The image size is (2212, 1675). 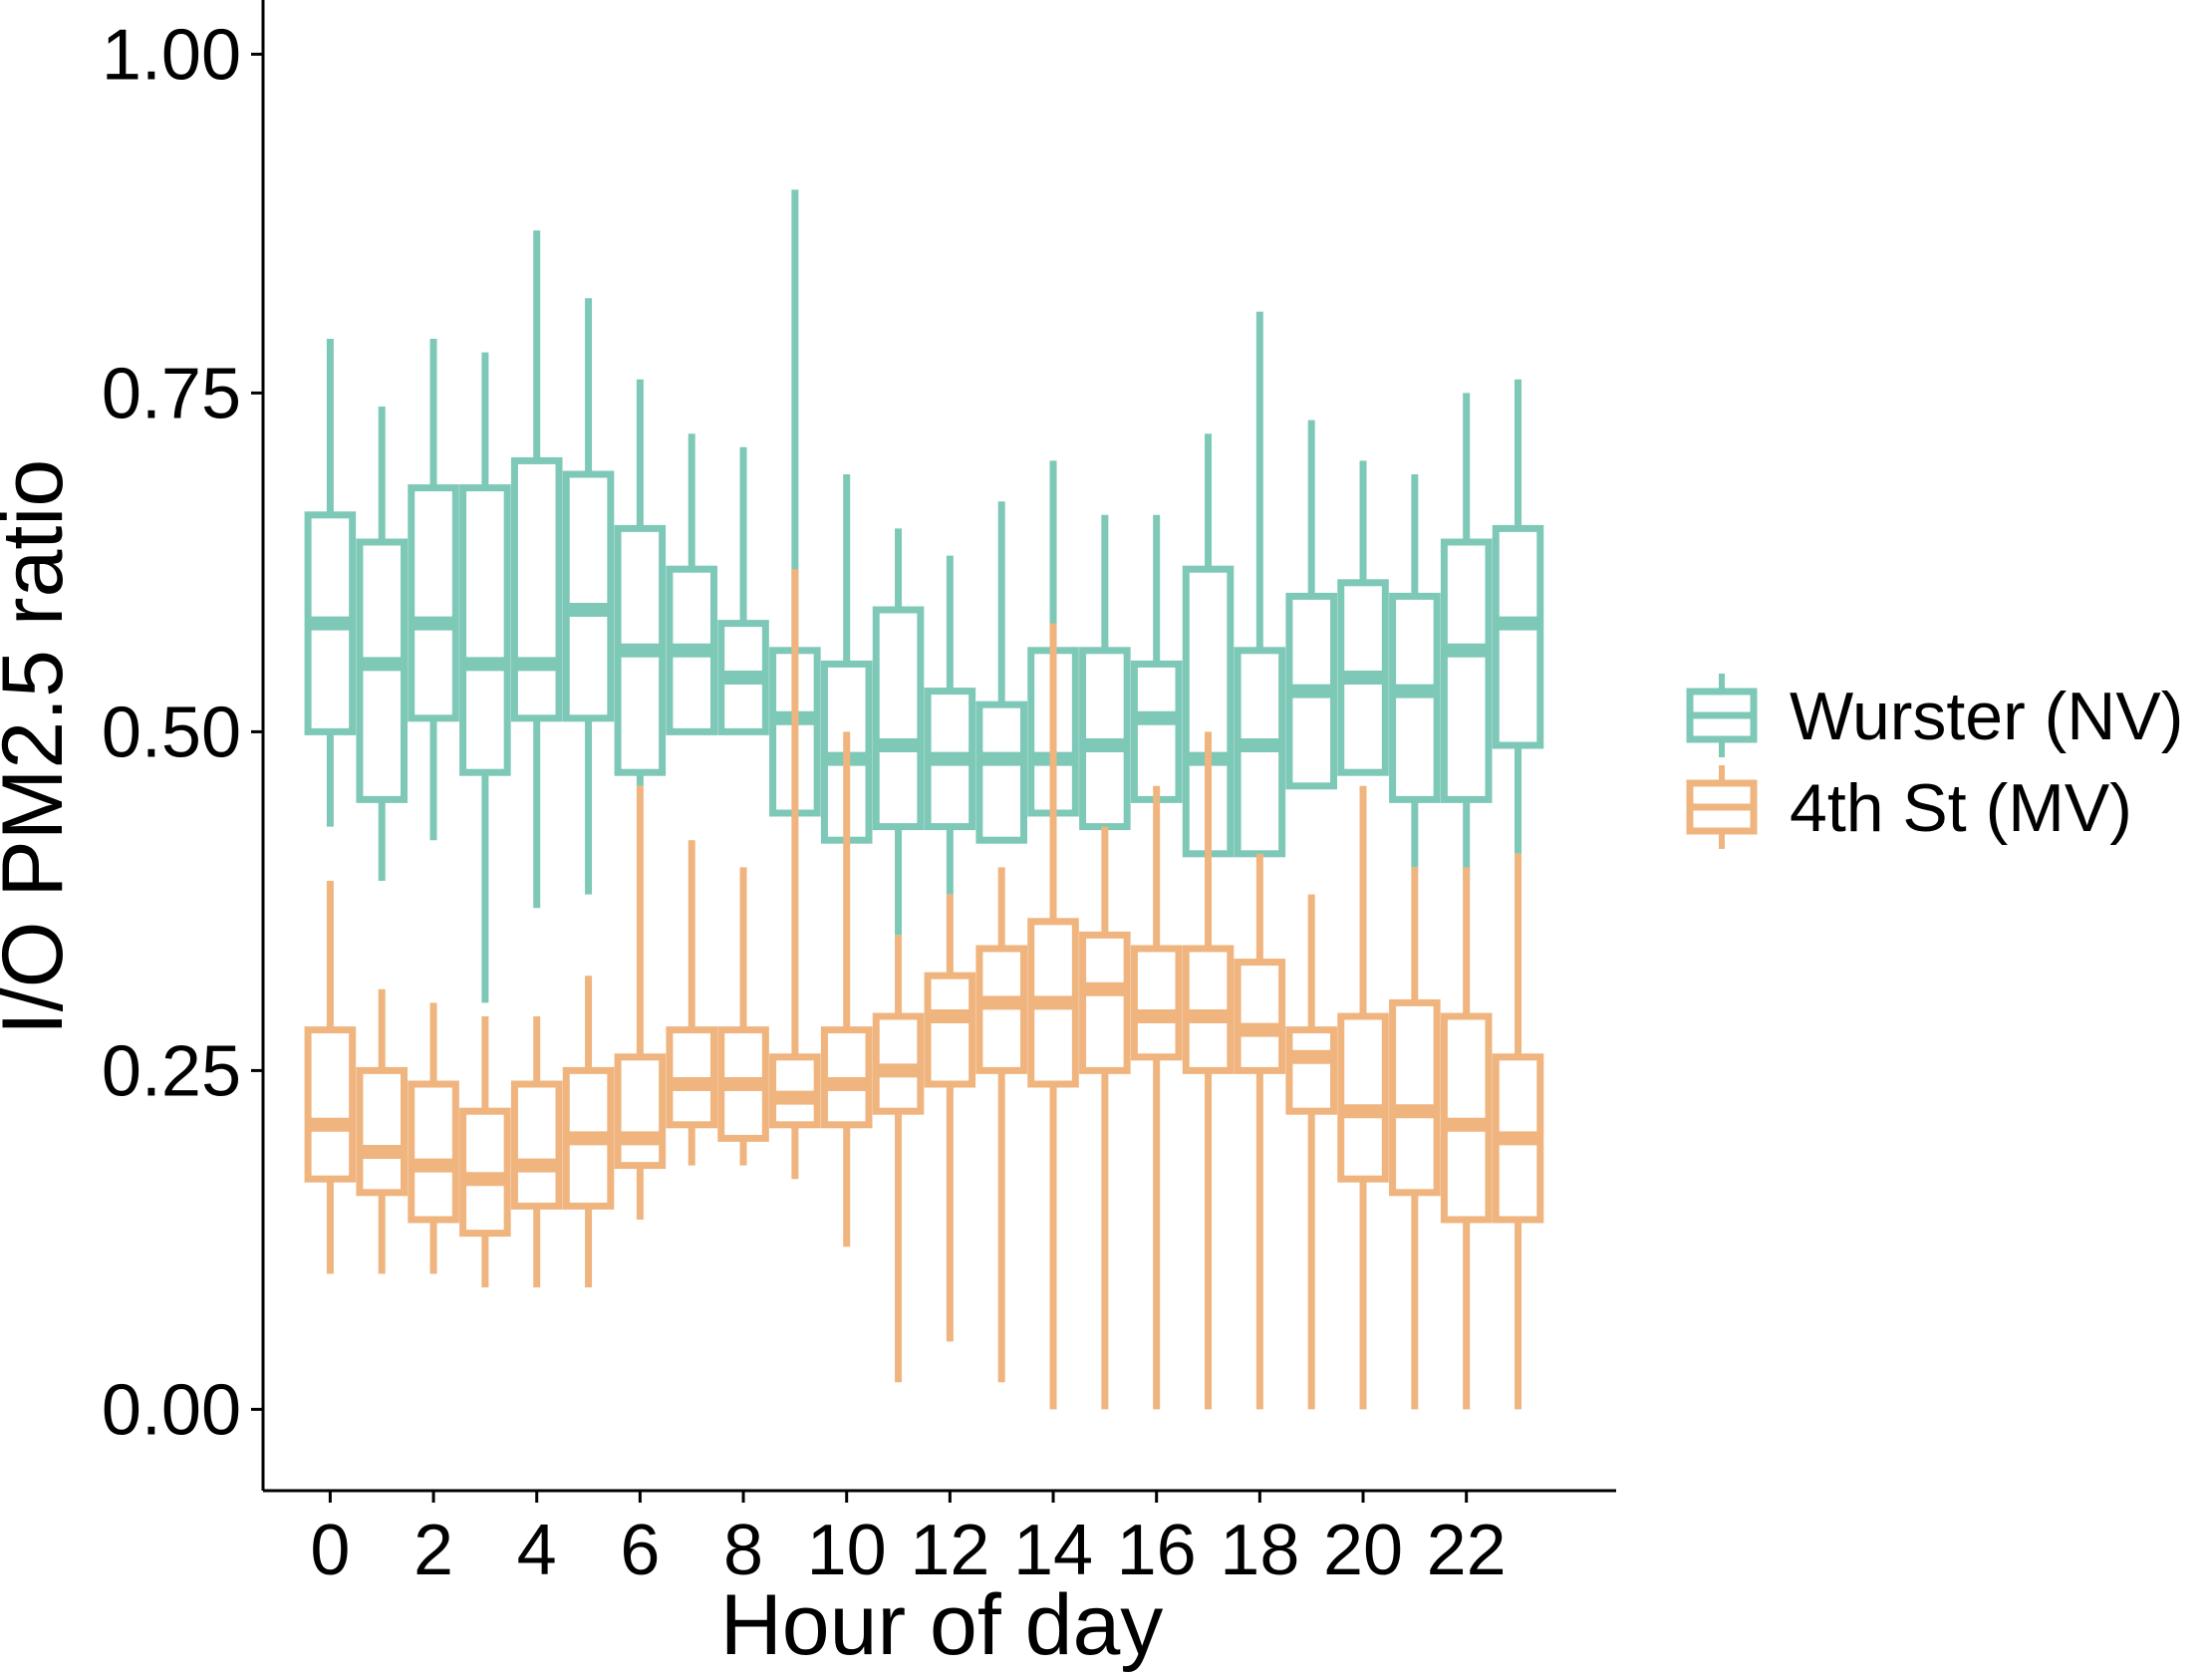 I want to click on y-tick-label: 0.25, so click(x=172, y=1071).